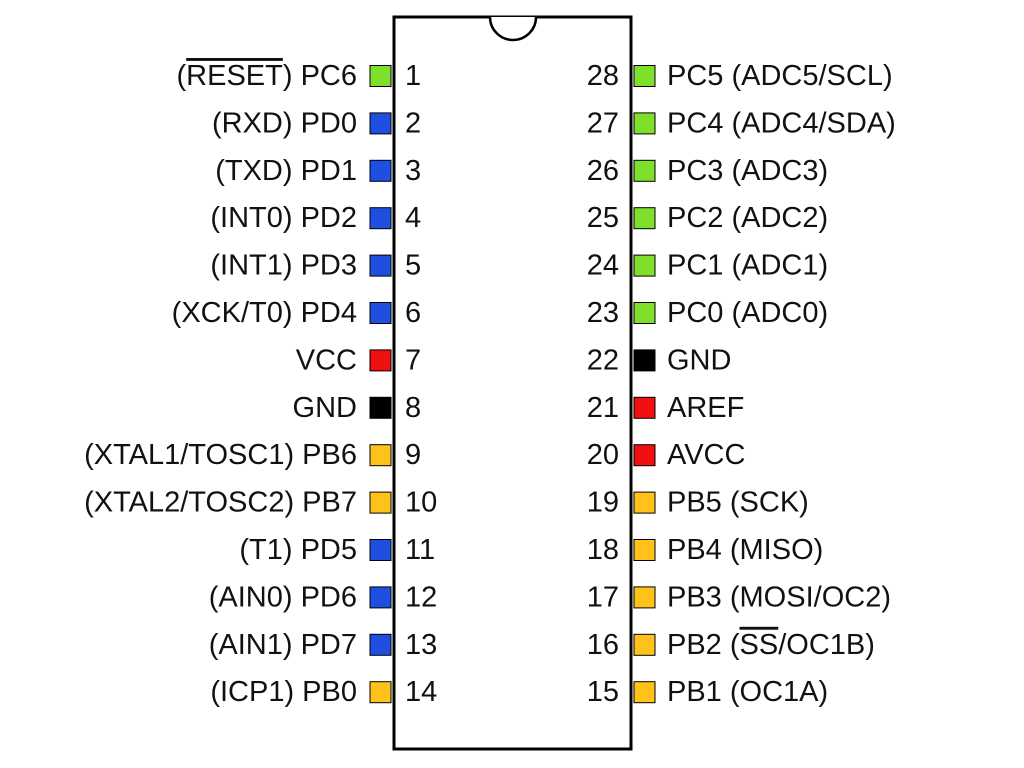 The width and height of the screenshot is (1024, 768). Describe the element at coordinates (413, 313) in the screenshot. I see `pin-number: 6` at that location.